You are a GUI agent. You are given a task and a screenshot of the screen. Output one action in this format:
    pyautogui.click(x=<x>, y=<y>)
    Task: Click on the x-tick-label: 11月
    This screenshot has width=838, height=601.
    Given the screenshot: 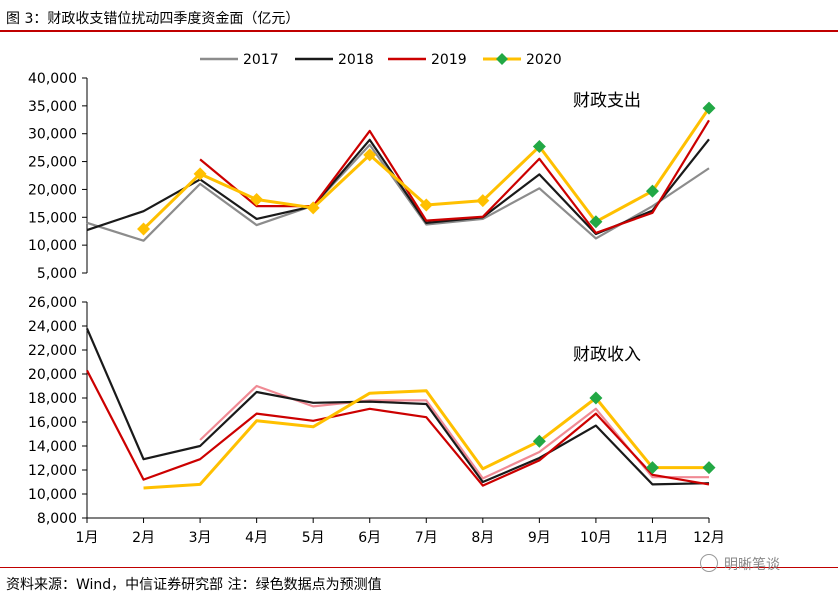 What is the action you would take?
    pyautogui.click(x=653, y=538)
    